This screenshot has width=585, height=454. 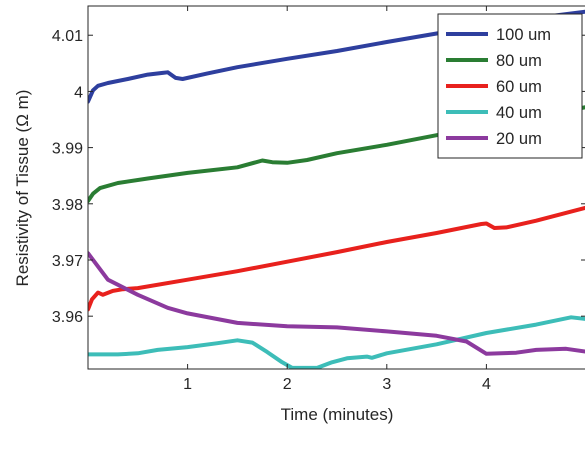 What do you see at coordinates (22, 188) in the screenshot?
I see `y-axis-label: Resistivity of Tissue (Ω m)` at bounding box center [22, 188].